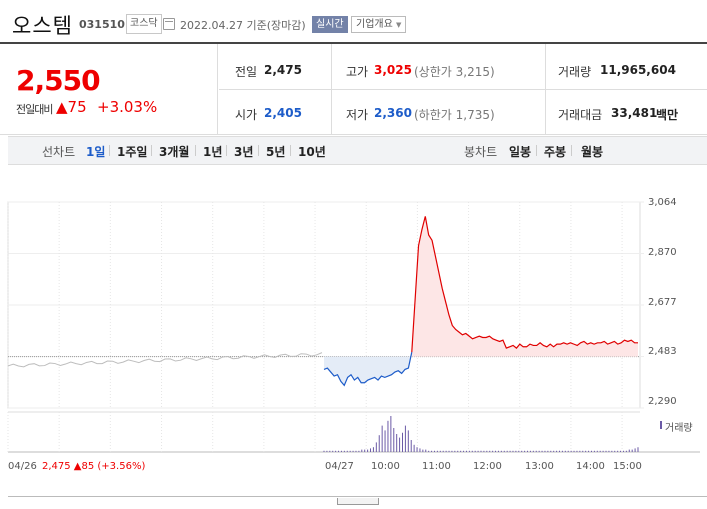 The width and height of the screenshot is (707, 509). Describe the element at coordinates (71, 107) in the screenshot. I see `diff-value: ▲75` at that location.